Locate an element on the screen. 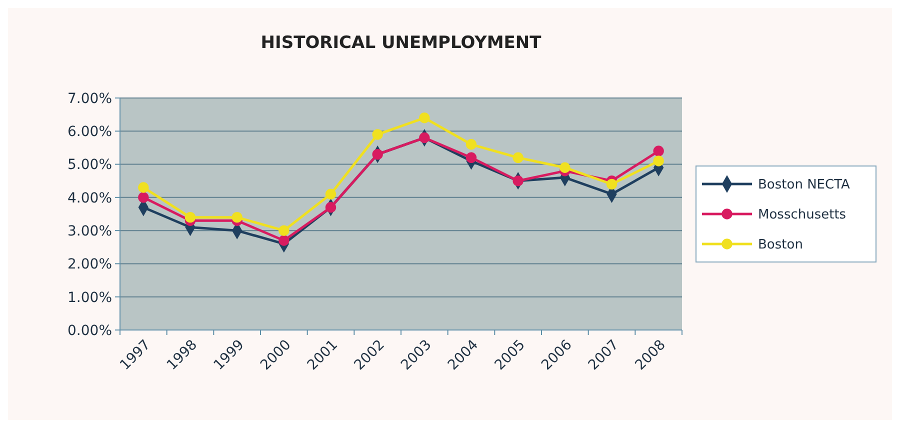 This screenshot has width=900, height=428. y-tick-label: 6.00% is located at coordinates (90, 132).